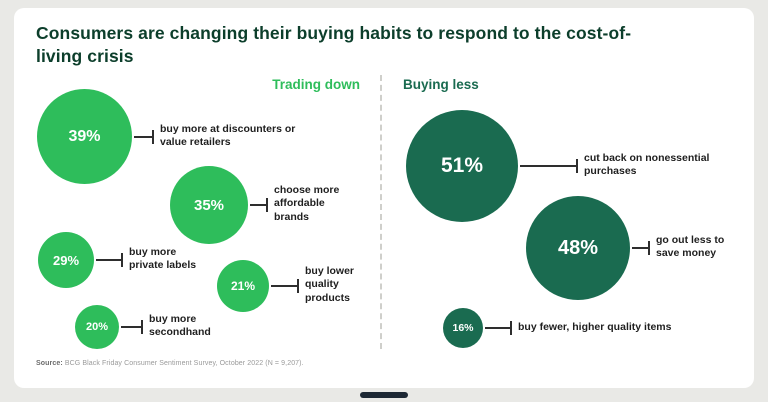 This screenshot has width=768, height=402. Describe the element at coordinates (381, 212) in the screenshot. I see `section-divider` at that location.